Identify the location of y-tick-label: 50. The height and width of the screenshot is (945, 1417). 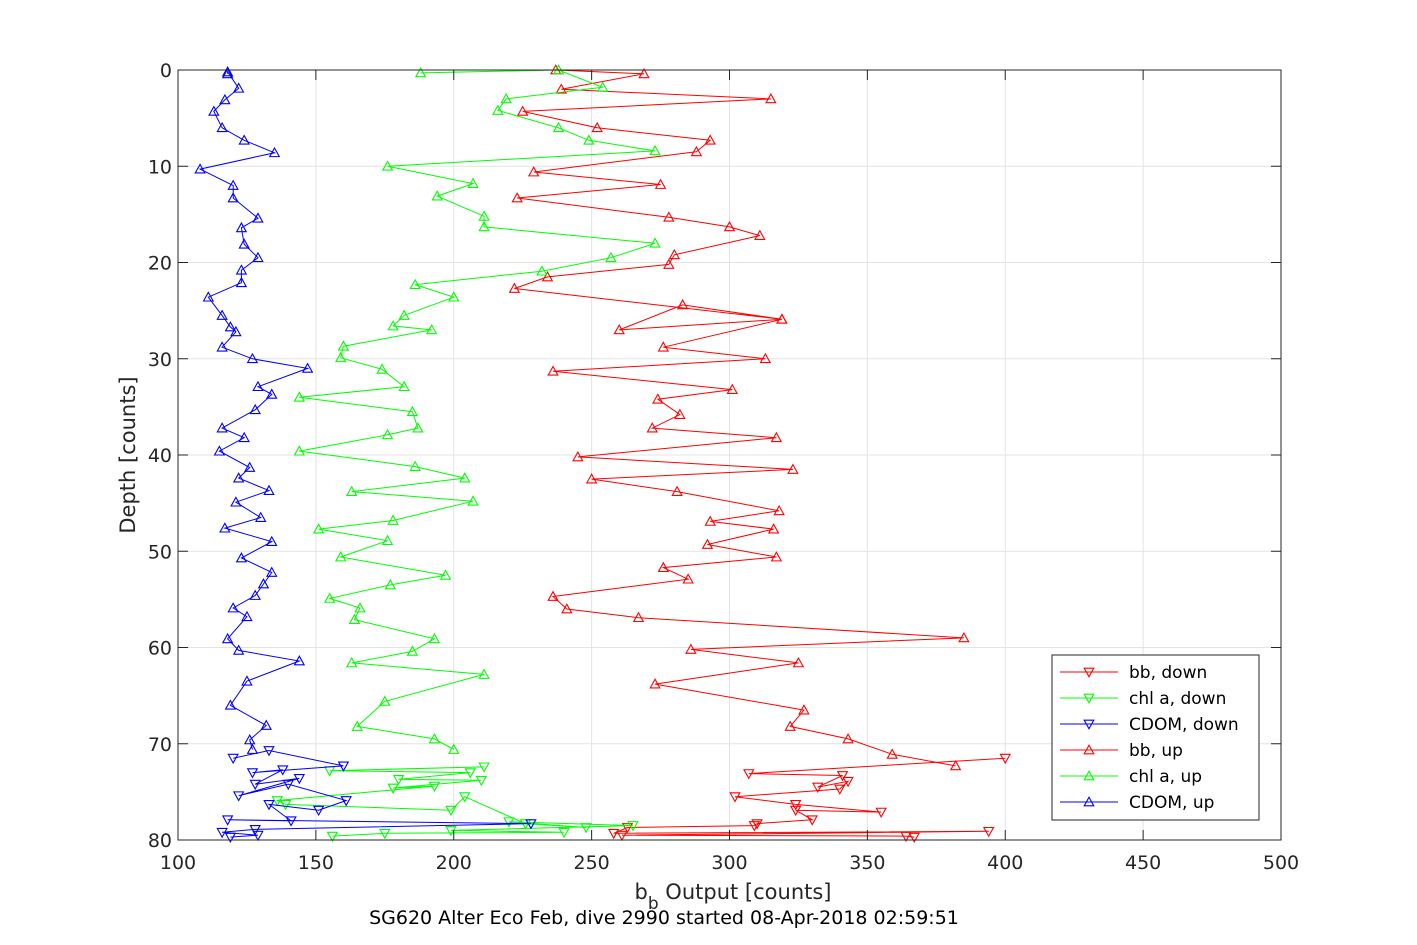
(160, 552).